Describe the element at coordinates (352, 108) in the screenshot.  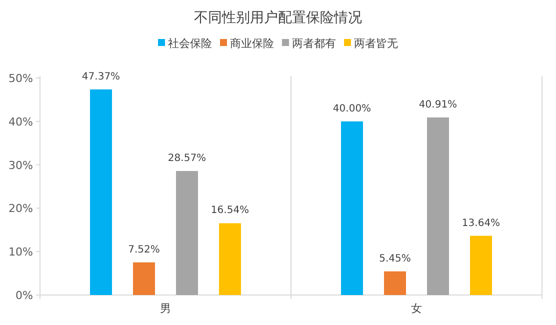
I see `text: 40.00%` at that location.